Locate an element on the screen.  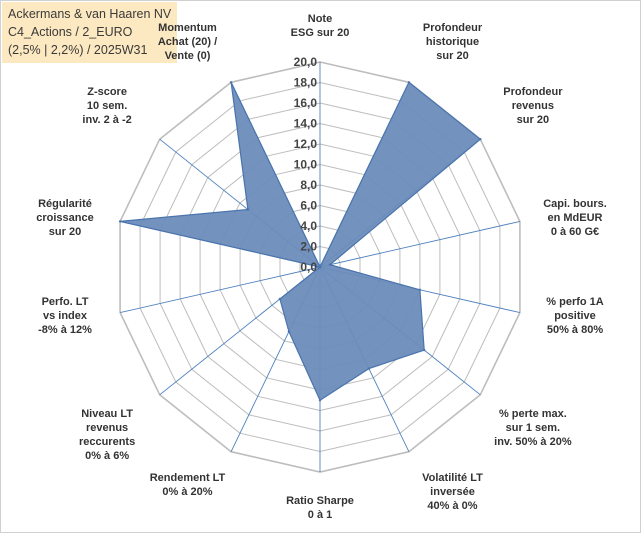
axis-label-line: Achat (20) / is located at coordinates (187, 42).